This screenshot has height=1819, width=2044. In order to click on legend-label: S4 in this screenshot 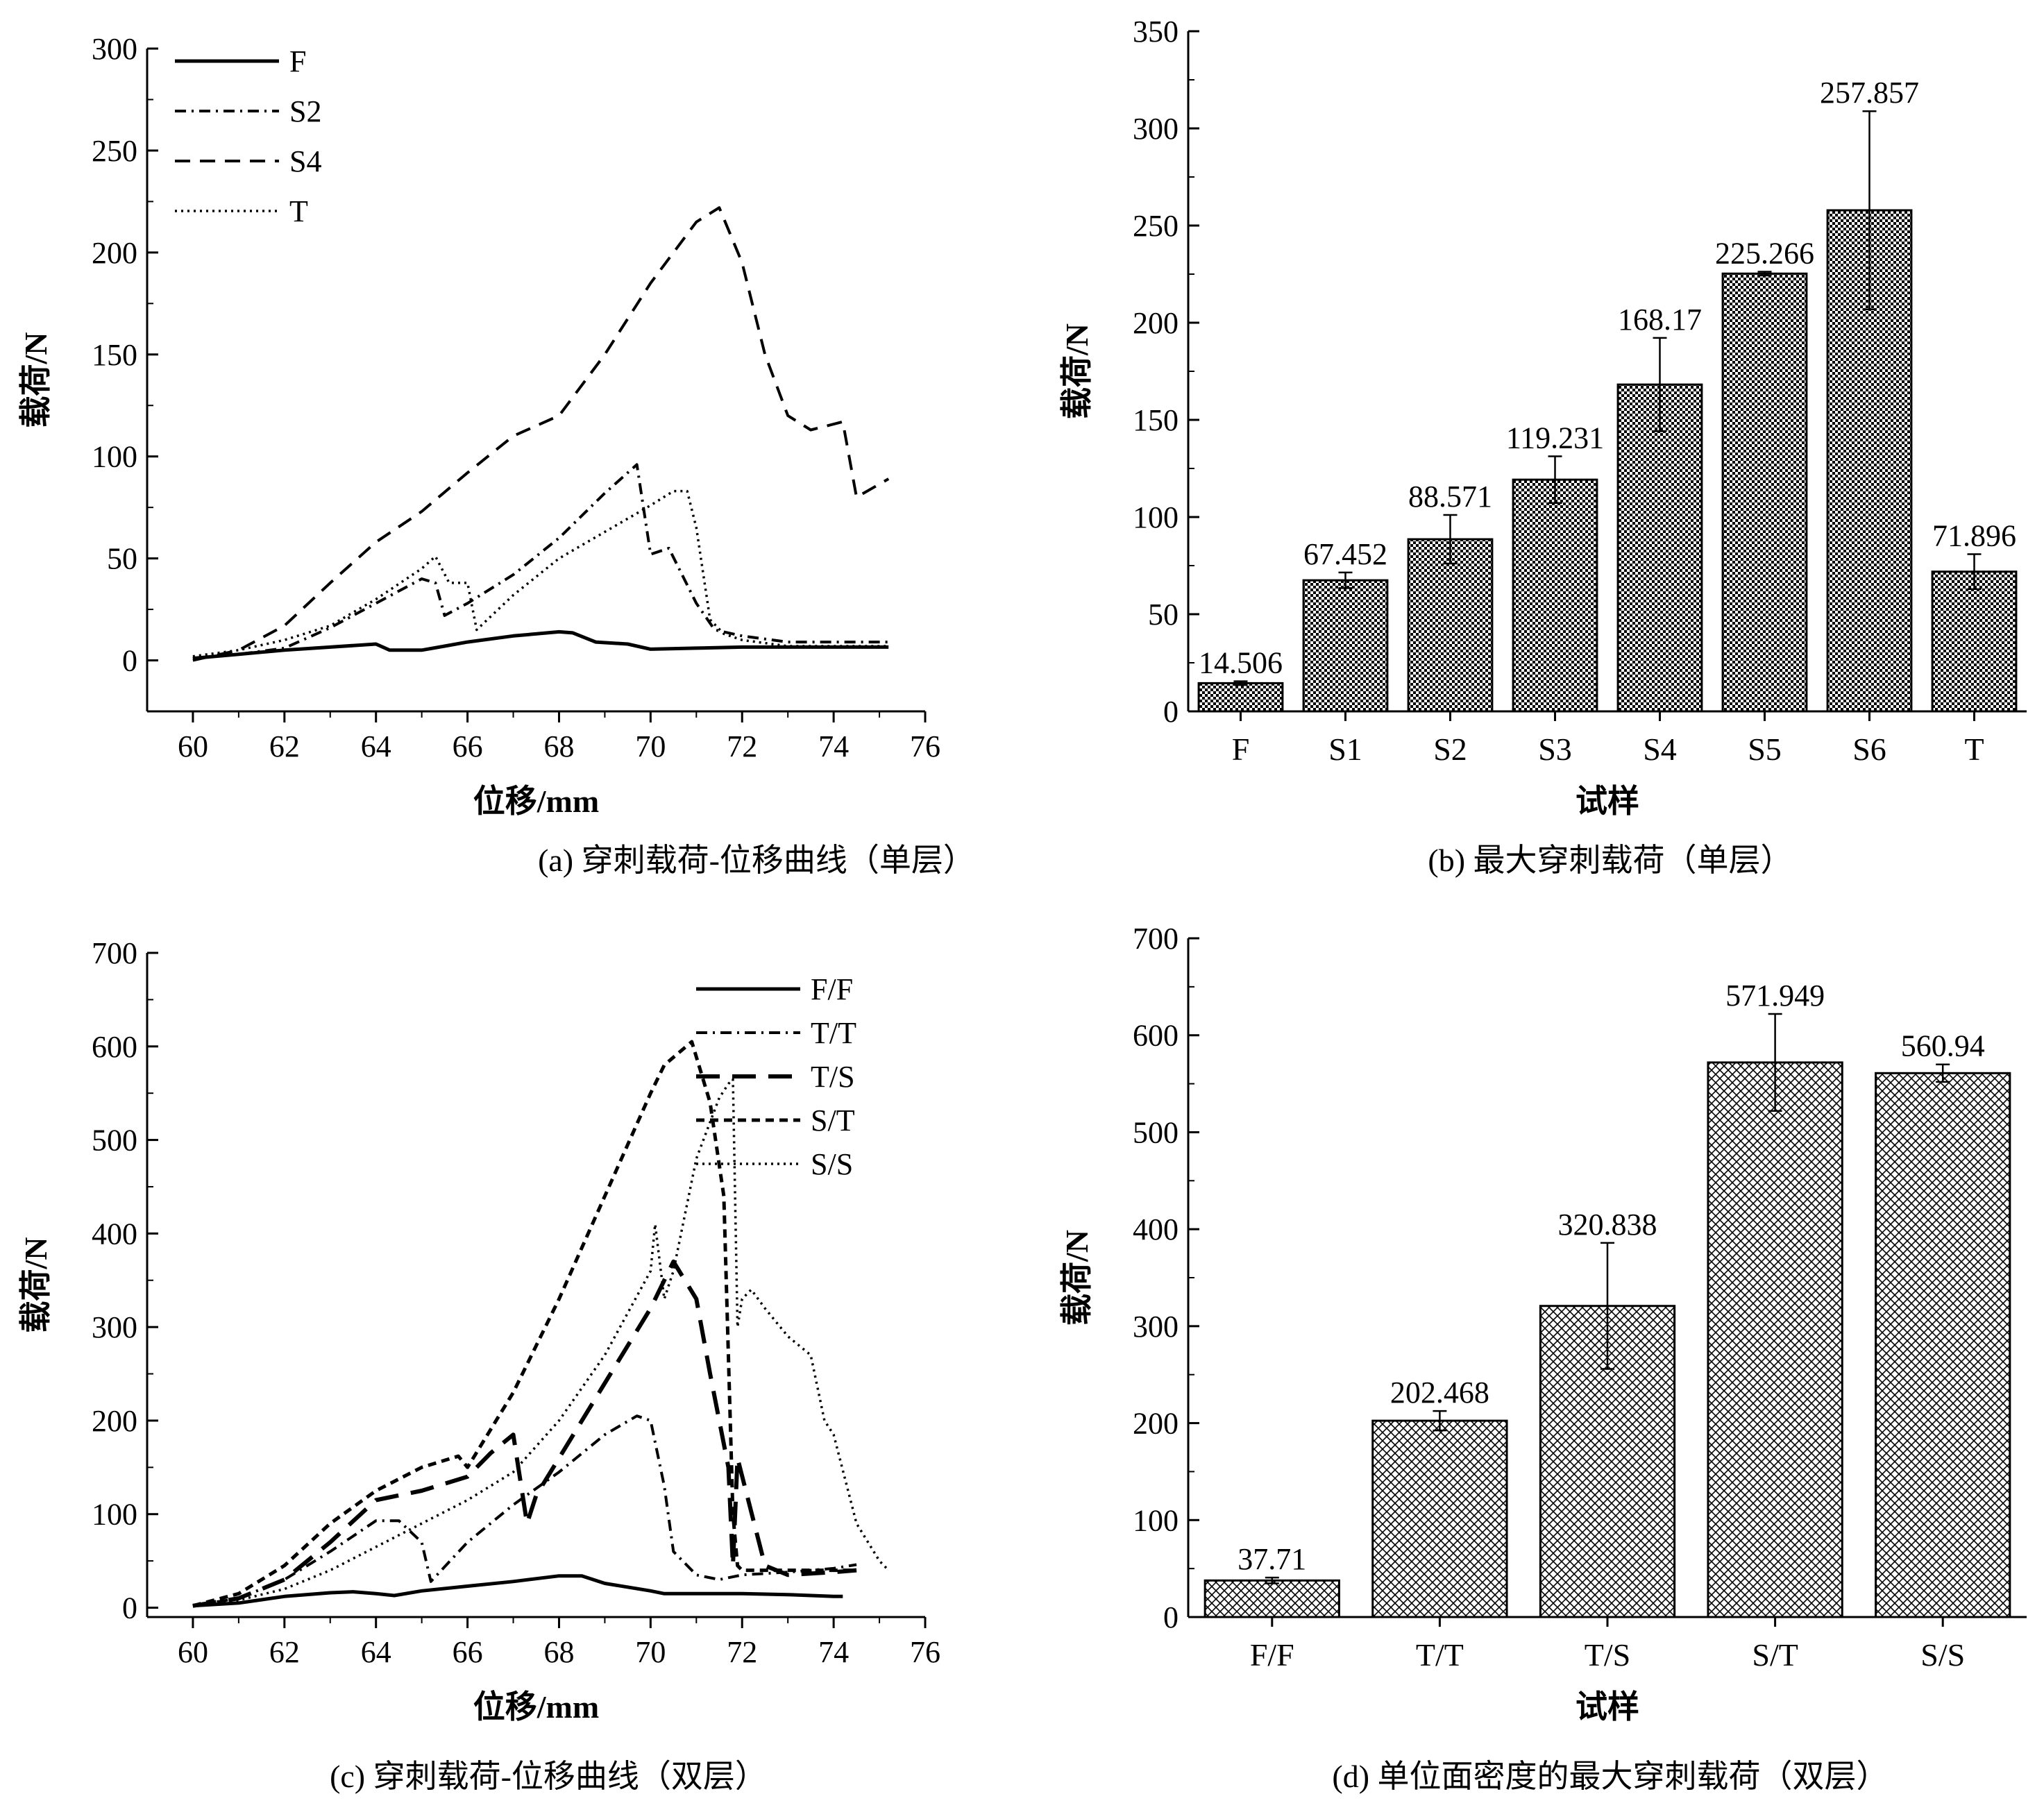, I will do `click(305, 161)`.